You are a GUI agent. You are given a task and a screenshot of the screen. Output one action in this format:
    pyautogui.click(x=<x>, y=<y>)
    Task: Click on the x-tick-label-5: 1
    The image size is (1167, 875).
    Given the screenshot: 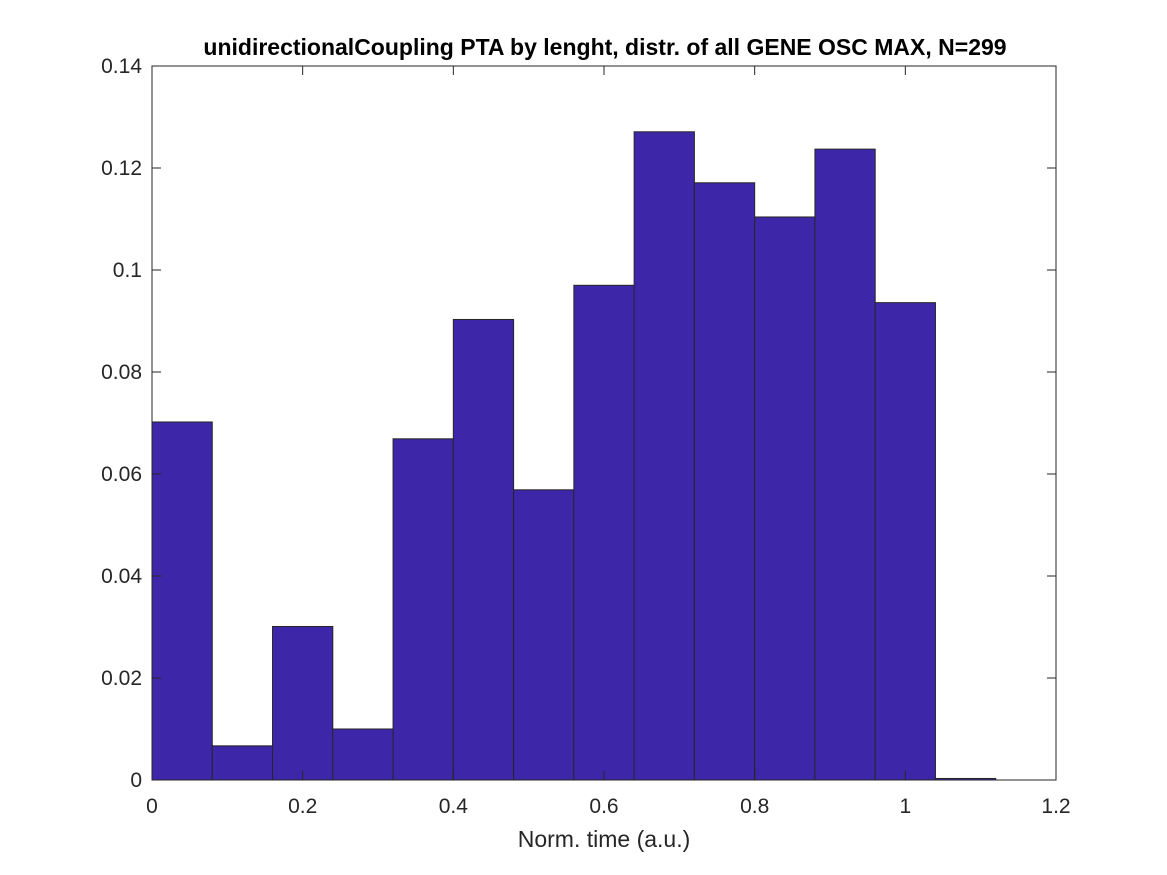 What is the action you would take?
    pyautogui.click(x=905, y=806)
    